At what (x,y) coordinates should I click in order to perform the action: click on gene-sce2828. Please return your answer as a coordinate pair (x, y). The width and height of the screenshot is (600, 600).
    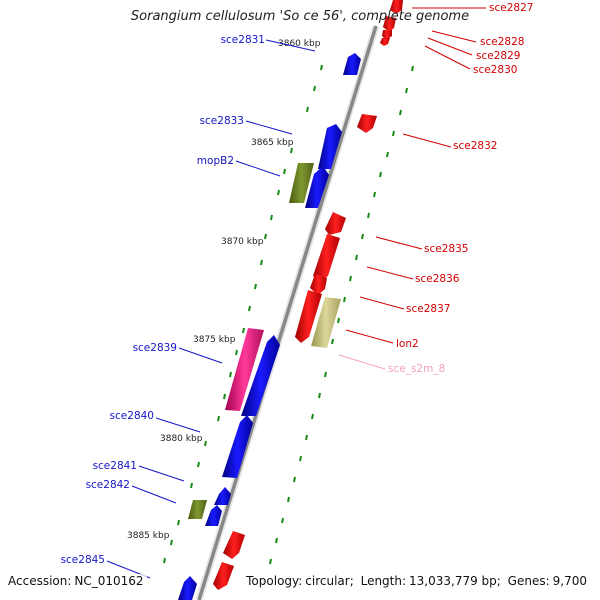
    Looking at the image, I should click on (389, 24).